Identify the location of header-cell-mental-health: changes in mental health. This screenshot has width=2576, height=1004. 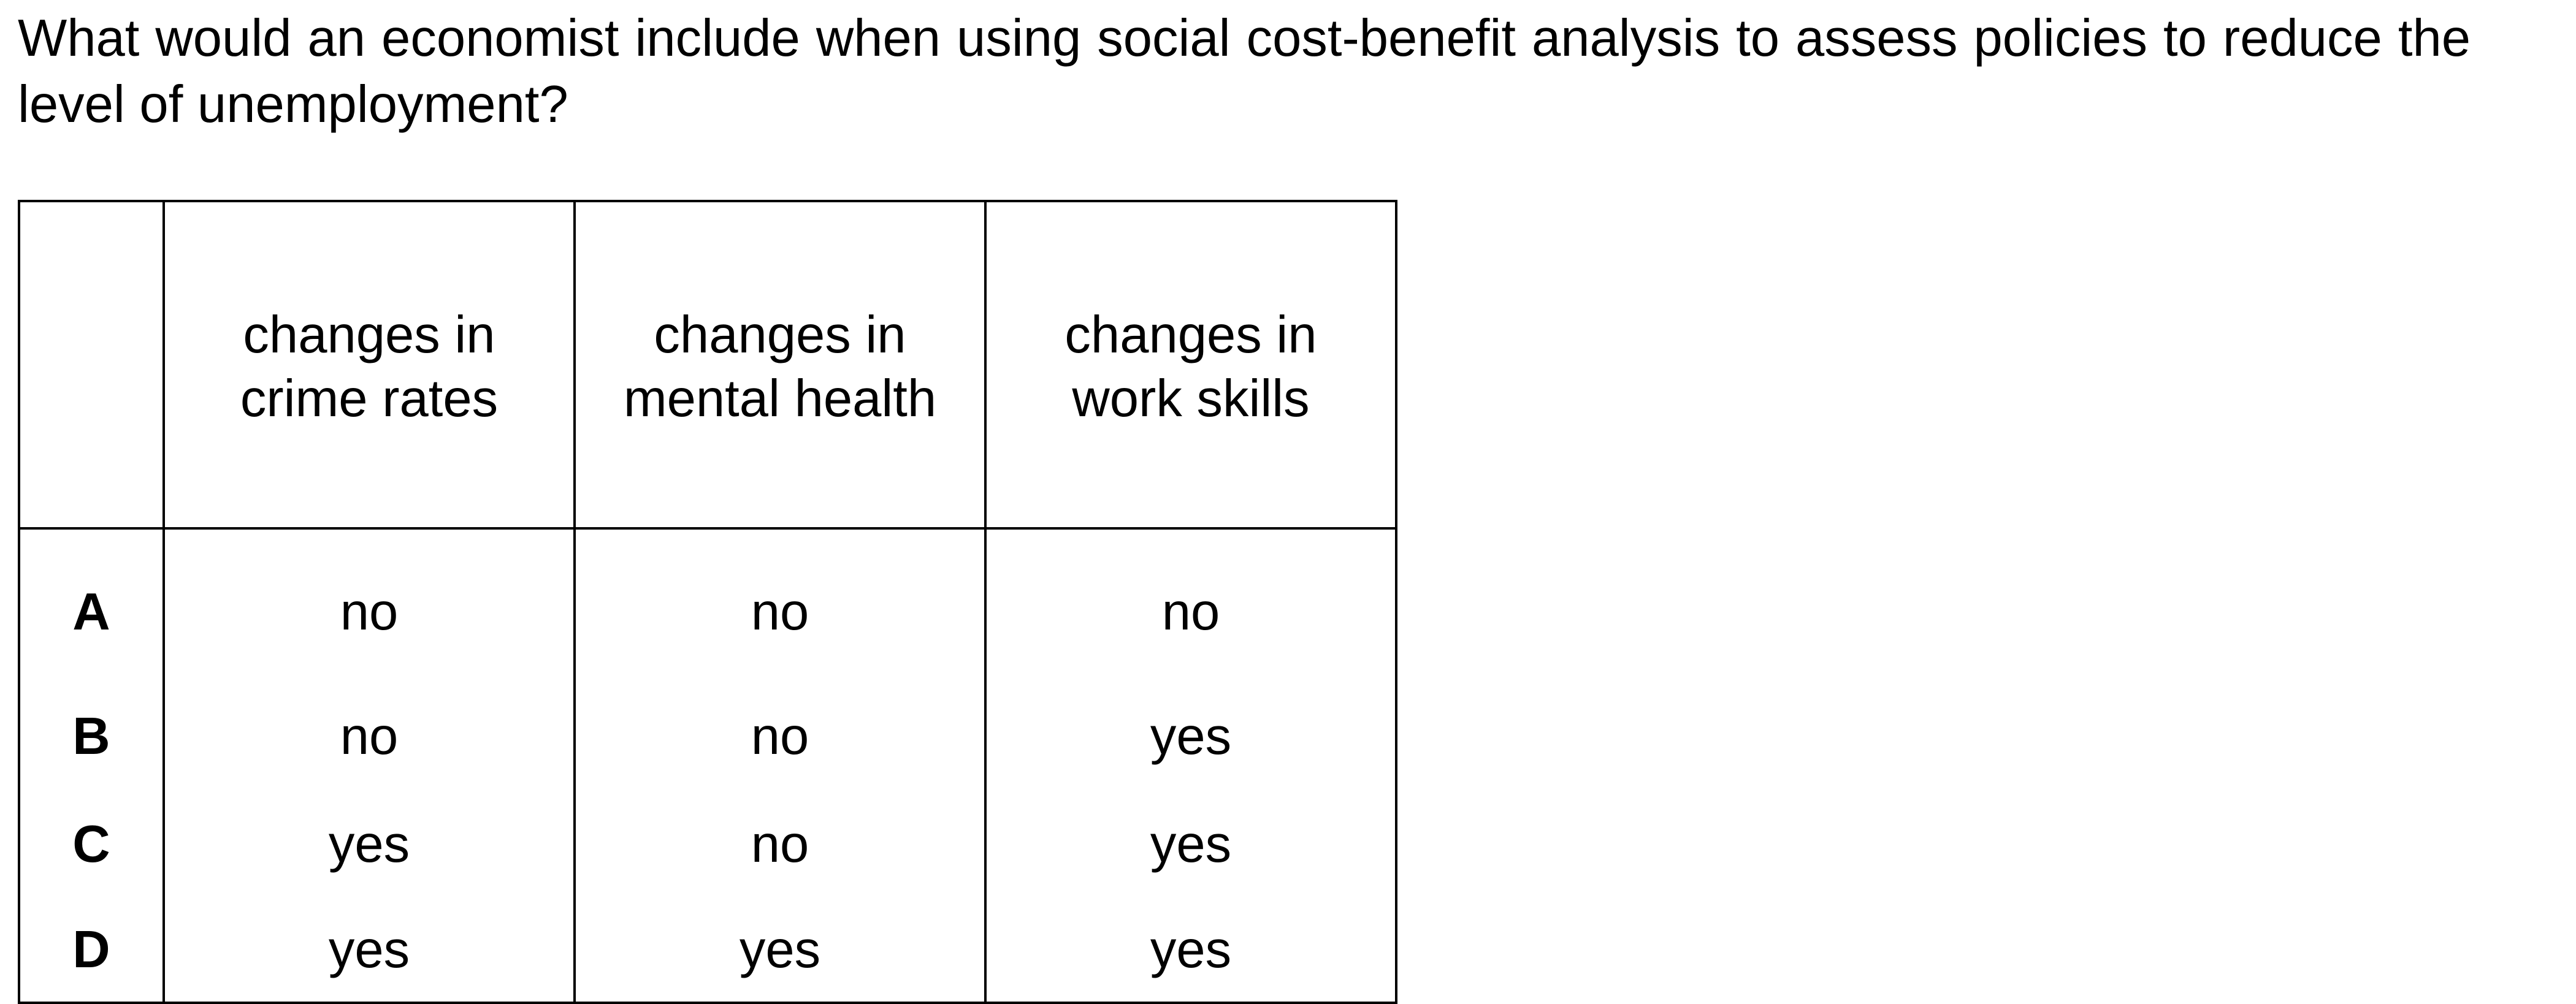
(780, 365).